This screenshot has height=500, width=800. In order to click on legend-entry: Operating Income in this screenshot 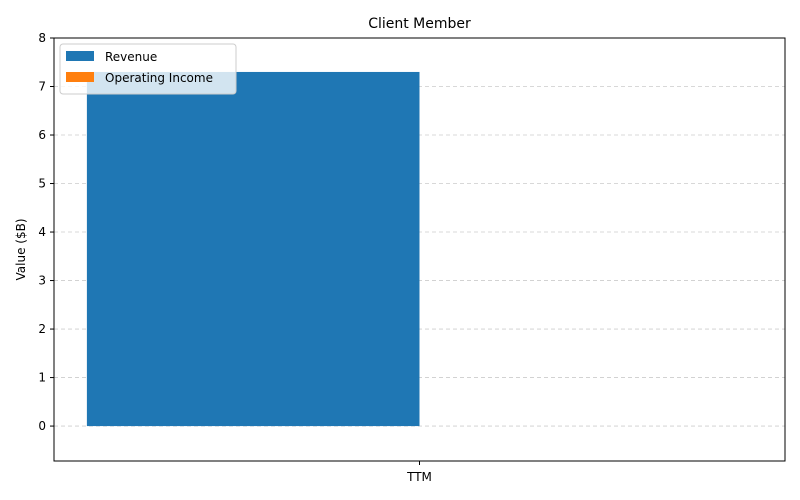, I will do `click(159, 78)`.